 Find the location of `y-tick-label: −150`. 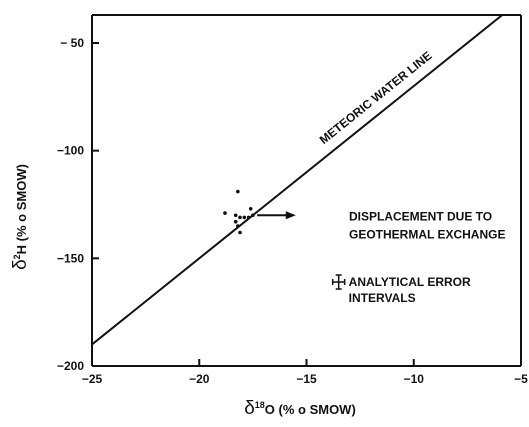

y-tick-label: −150 is located at coordinates (70, 258).